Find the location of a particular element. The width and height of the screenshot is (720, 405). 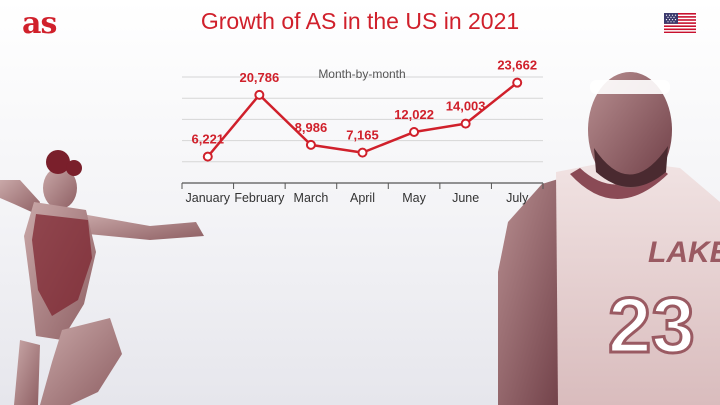

data-label: 14,003 is located at coordinates (466, 106).